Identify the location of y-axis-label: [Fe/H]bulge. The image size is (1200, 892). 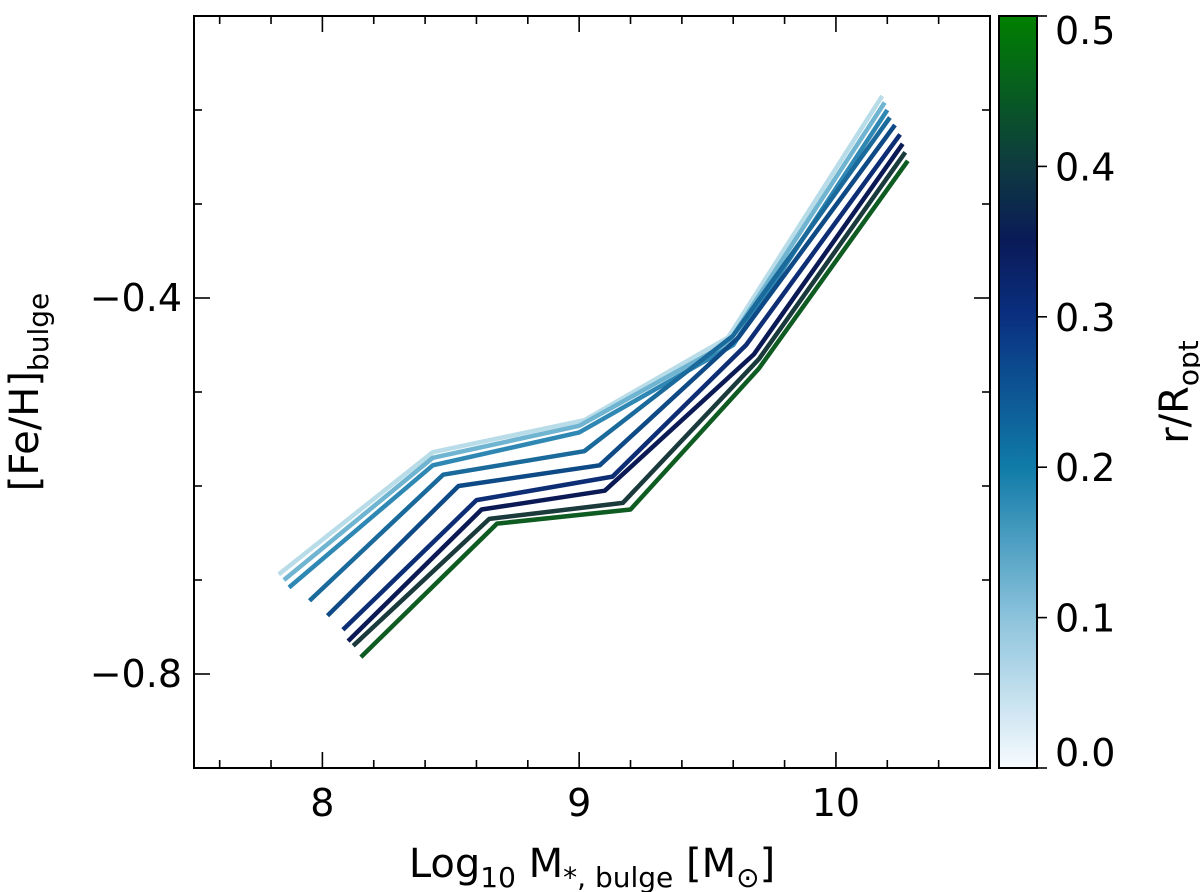
(28, 392).